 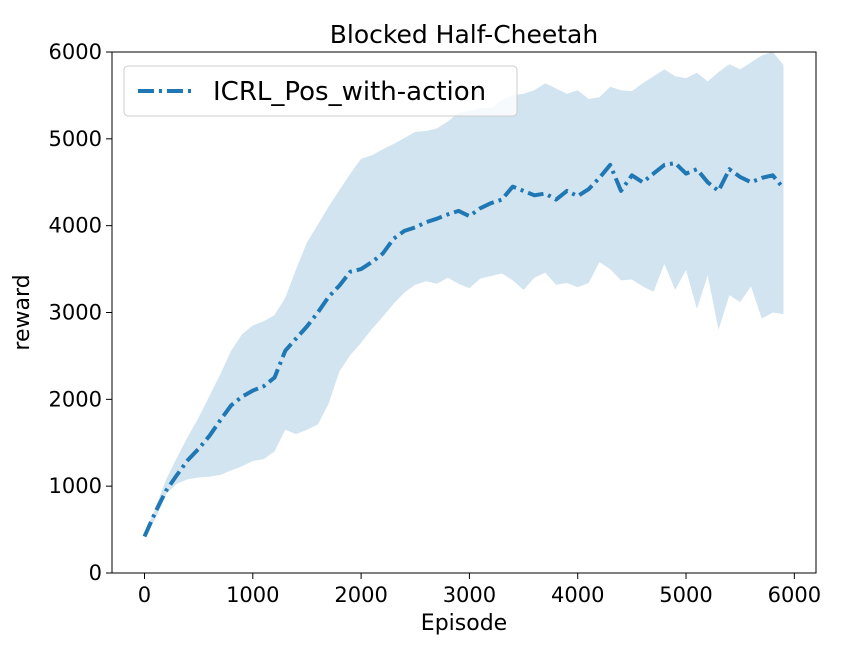 What do you see at coordinates (464, 623) in the screenshot?
I see `x-axis-label: Episode` at bounding box center [464, 623].